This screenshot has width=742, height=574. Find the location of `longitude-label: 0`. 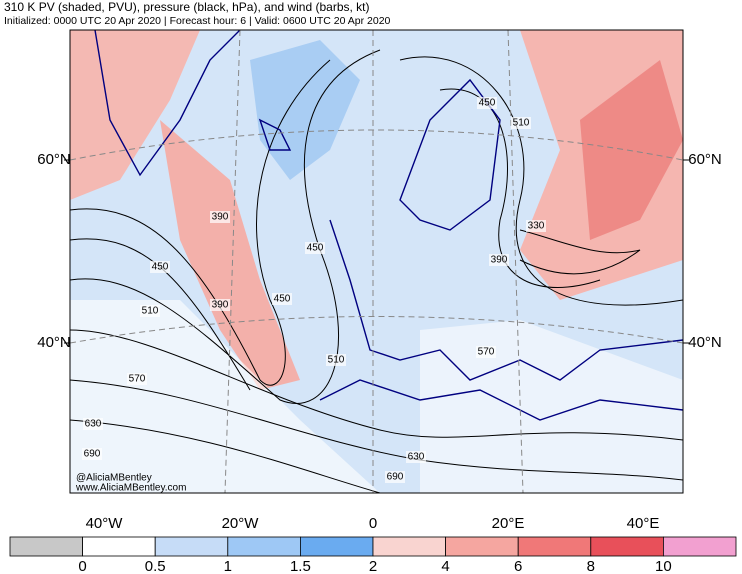

longitude-label: 0 is located at coordinates (373, 523).